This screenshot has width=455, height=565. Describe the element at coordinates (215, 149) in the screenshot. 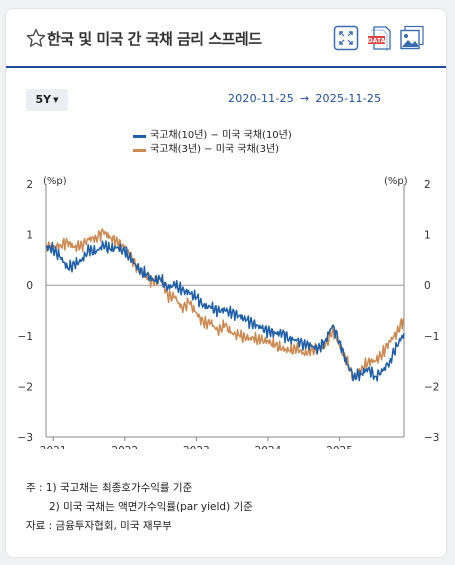

I see `legend-label-series2: 국고채(3년) − 미국 국채(3년)` at that location.